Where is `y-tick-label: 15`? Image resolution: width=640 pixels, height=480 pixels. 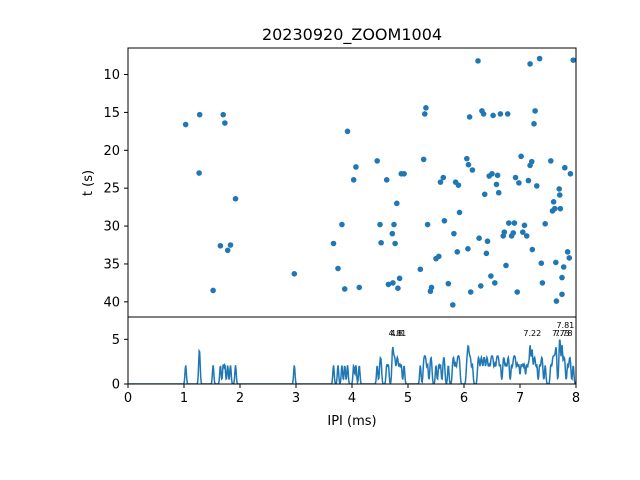 y-tick-label: 15 is located at coordinates (111, 113).